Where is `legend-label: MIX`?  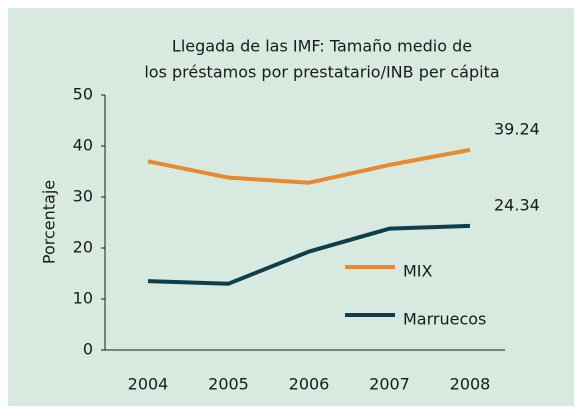
legend-label: MIX is located at coordinates (418, 271).